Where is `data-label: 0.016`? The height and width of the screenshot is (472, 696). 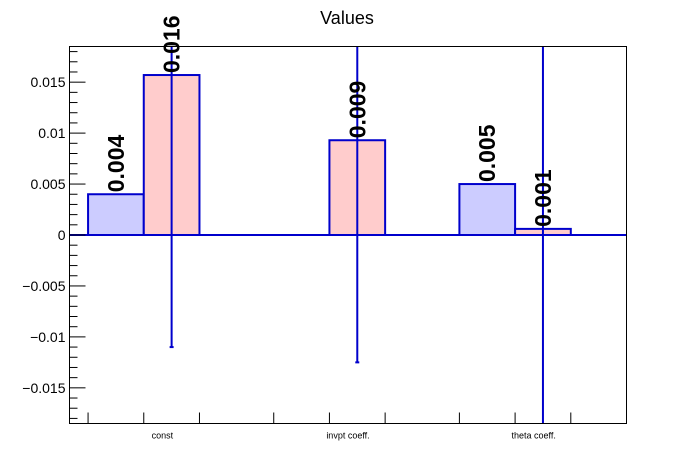
data-label: 0.016 is located at coordinates (172, 44).